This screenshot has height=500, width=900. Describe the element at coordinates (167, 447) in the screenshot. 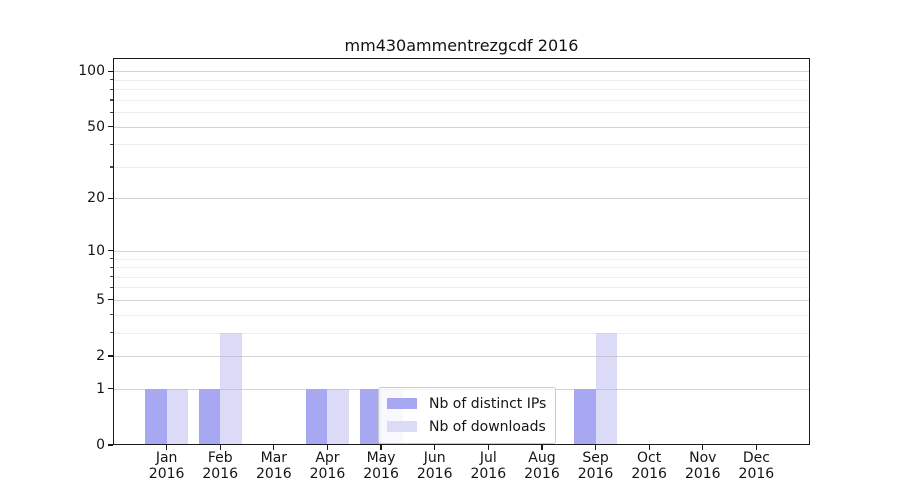

I see `xtick-mark-jan-2016` at that location.